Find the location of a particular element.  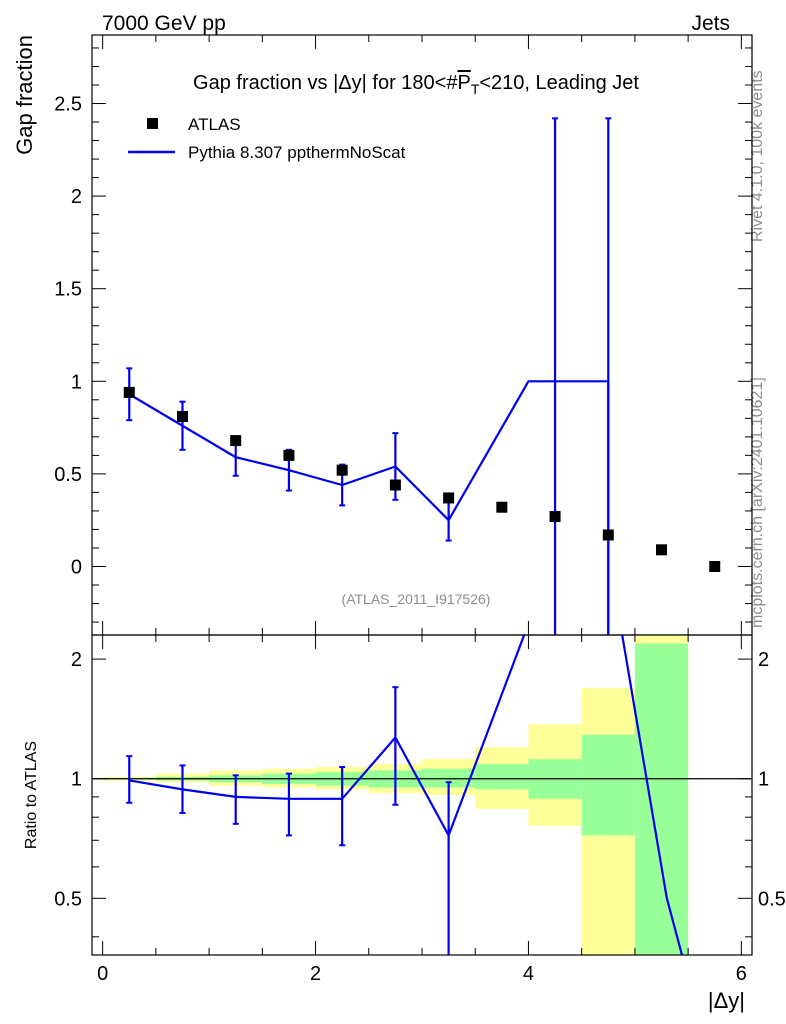

x-tick-label: 6 is located at coordinates (741, 974).